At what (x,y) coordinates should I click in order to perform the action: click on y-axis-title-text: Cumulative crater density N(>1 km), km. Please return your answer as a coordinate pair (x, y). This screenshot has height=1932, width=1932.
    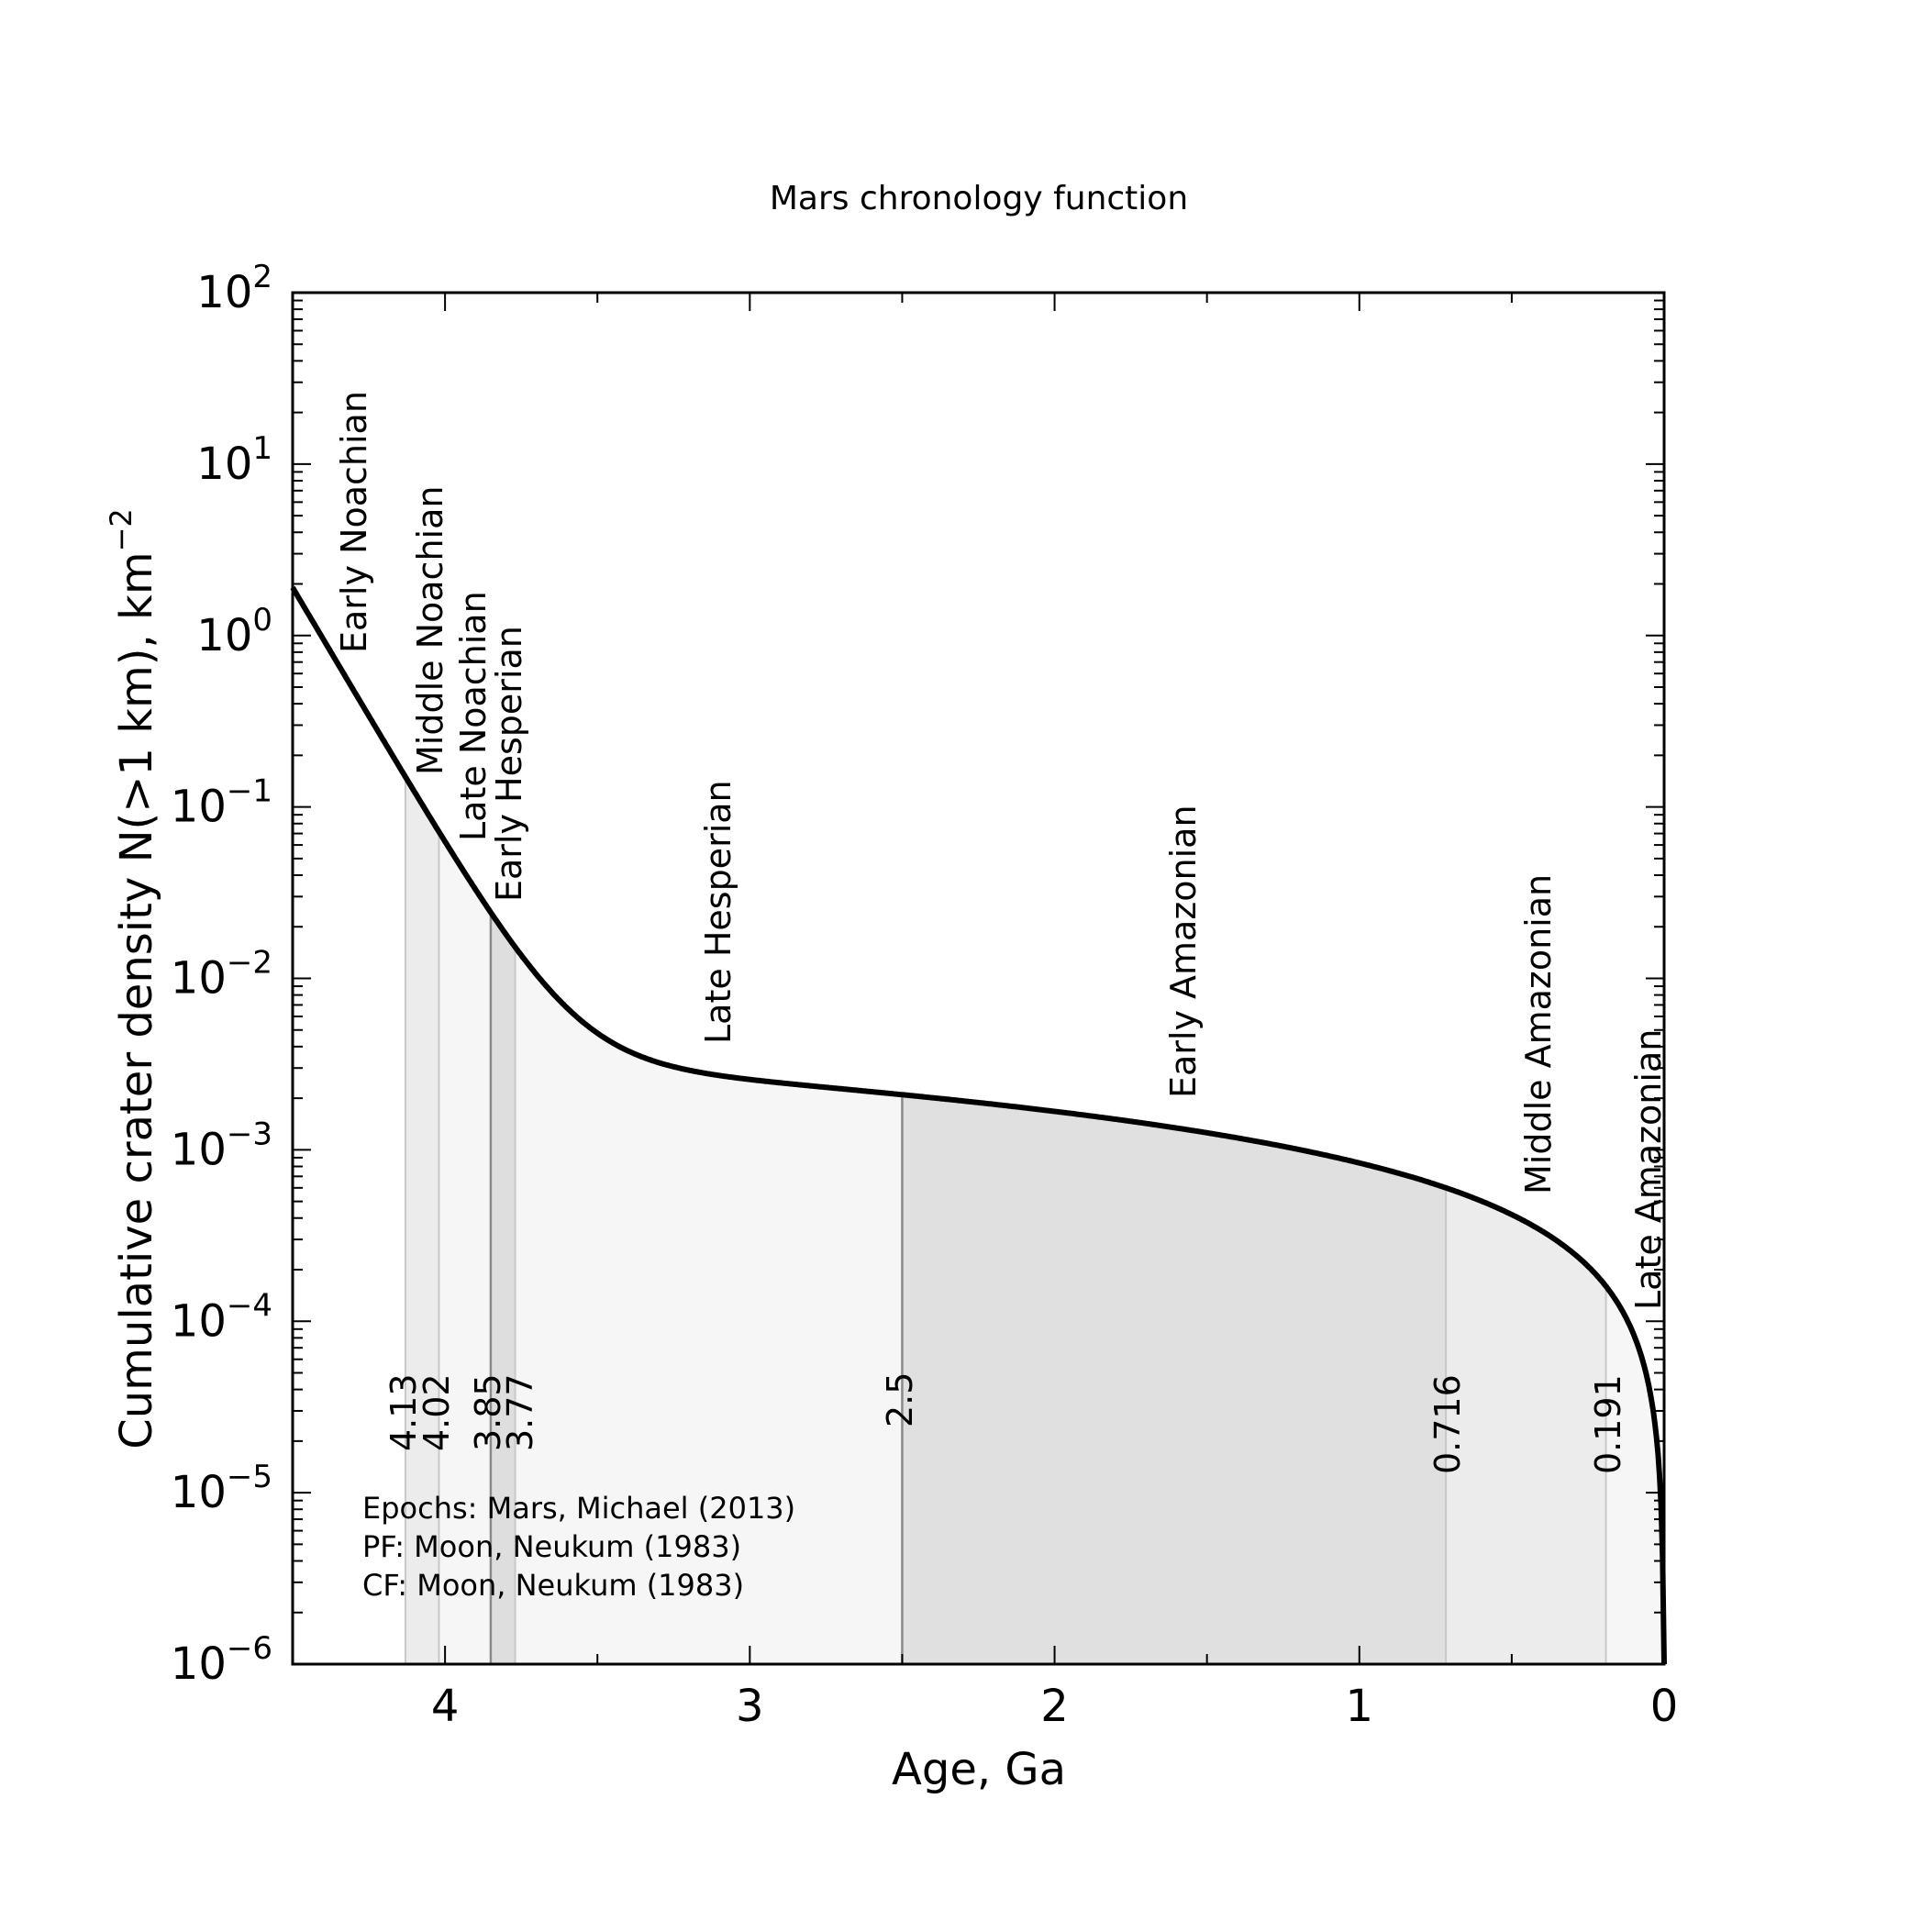
    Looking at the image, I should click on (136, 1000).